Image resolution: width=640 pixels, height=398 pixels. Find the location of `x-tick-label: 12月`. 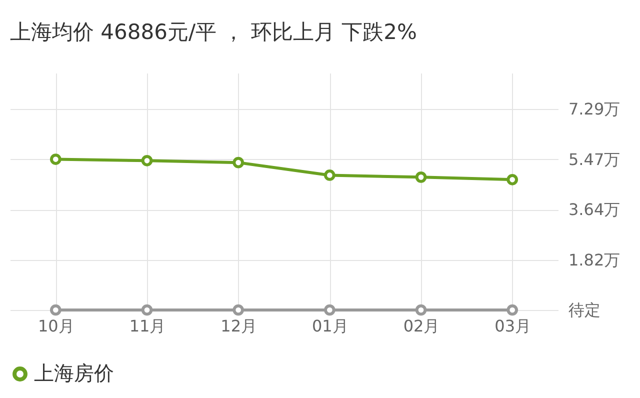

x-tick-label: 12月 is located at coordinates (239, 326).